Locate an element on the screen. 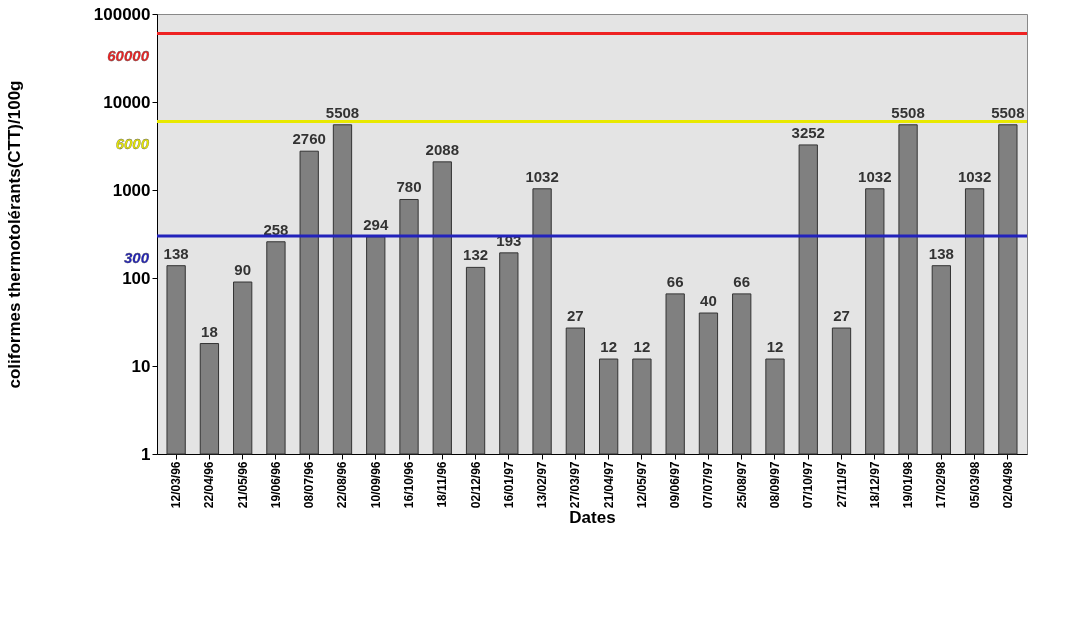 Image resolution: width=1085 pixels, height=622 pixels. y-axis-title: coliformes thermotolérants(CTT)/100g is located at coordinates (14, 234).